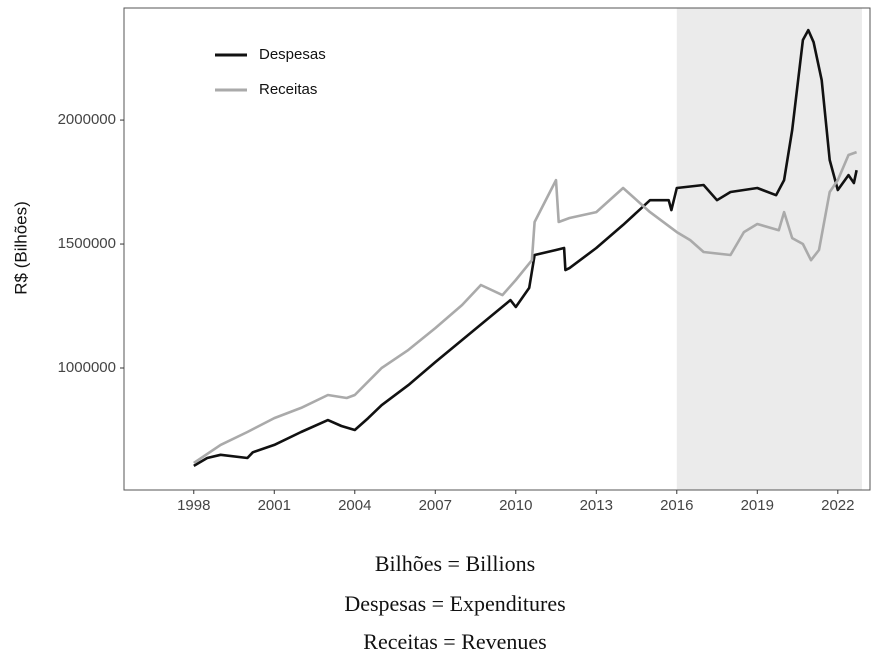 Image resolution: width=883 pixels, height=664 pixels. What do you see at coordinates (454, 641) in the screenshot?
I see `note: Receitas = Revenues` at bounding box center [454, 641].